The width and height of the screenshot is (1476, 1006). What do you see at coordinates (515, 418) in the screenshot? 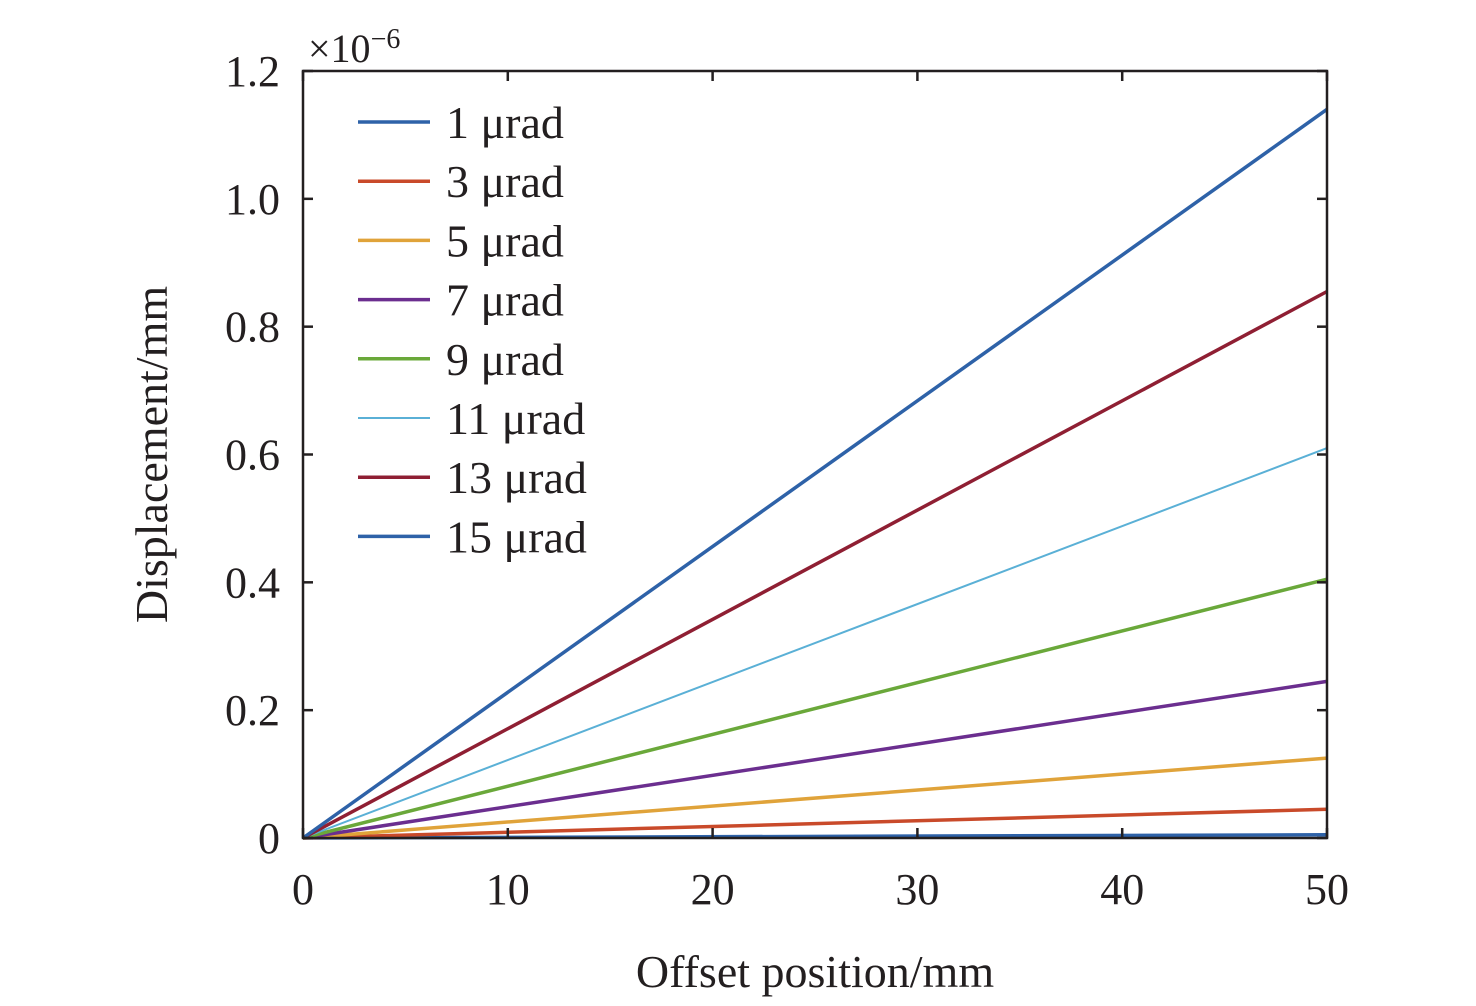
I see `legend-label: 11 μrad` at bounding box center [515, 418].